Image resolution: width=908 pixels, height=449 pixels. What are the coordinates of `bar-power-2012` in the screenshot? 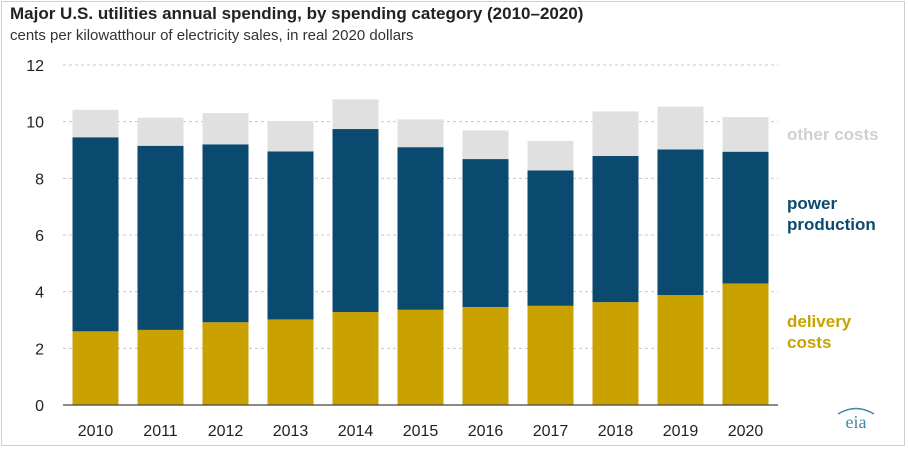 It's located at (225, 233).